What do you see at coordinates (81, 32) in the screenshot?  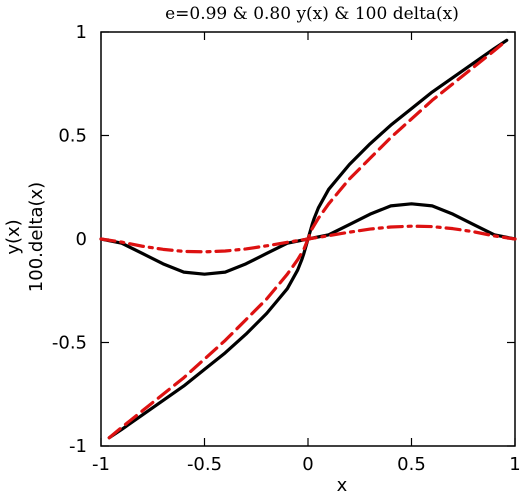 I see `y-tick-label: 1` at bounding box center [81, 32].